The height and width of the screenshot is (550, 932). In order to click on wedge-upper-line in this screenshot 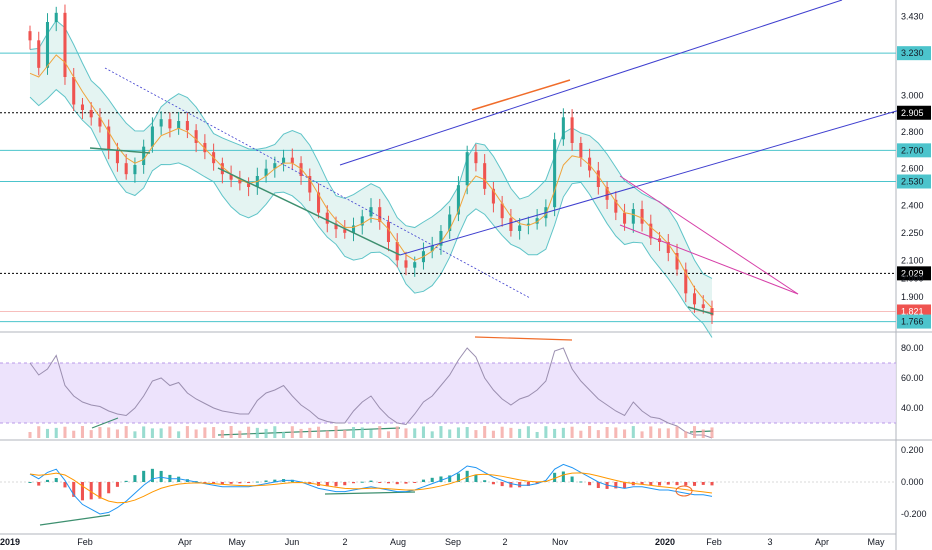, I will do `click(709, 235)`.